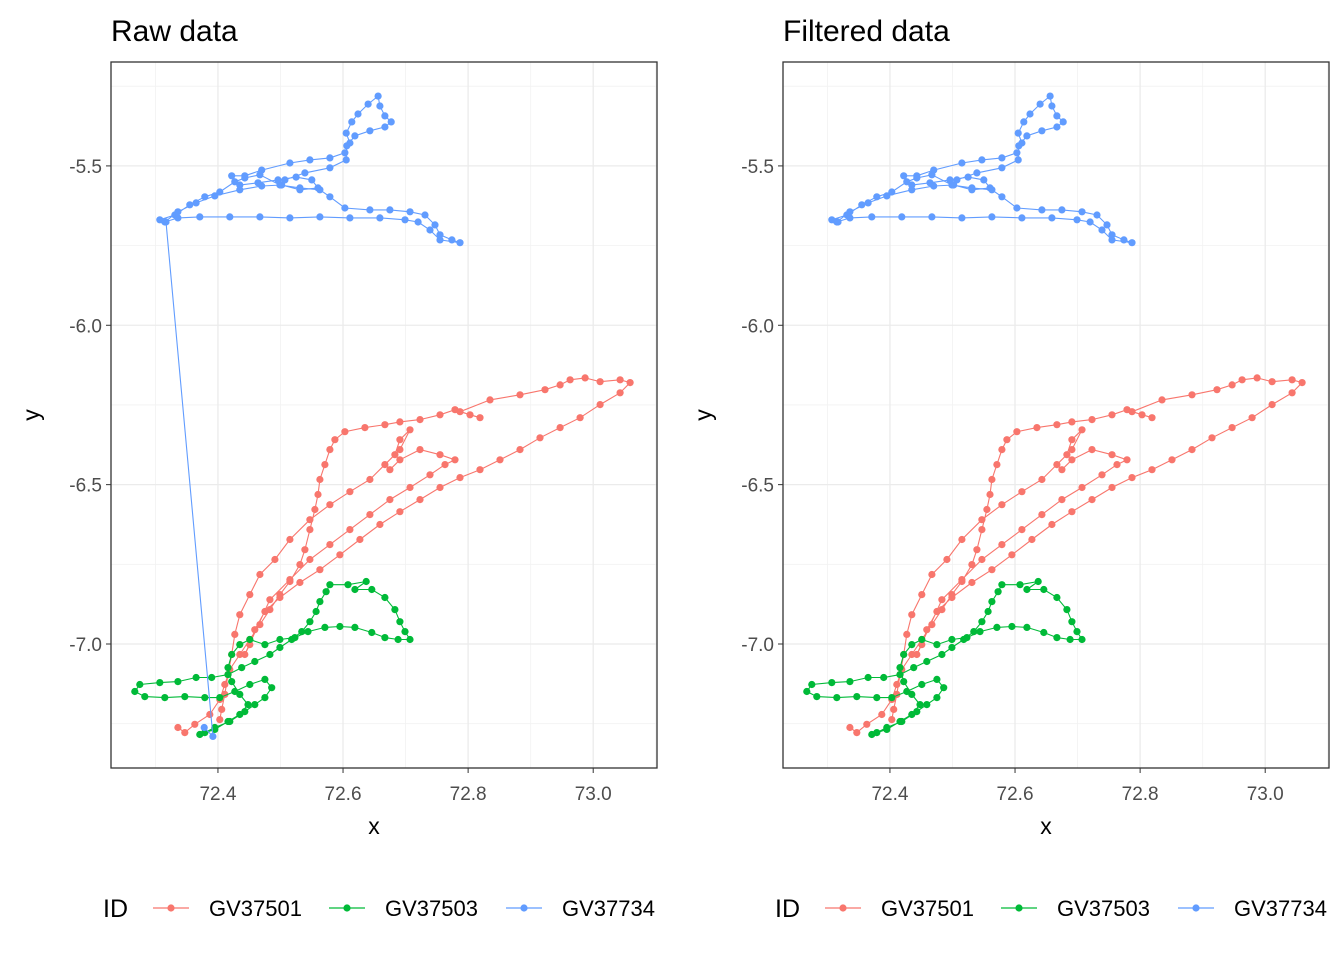  I want to click on chart-title: Raw data, so click(174, 31).